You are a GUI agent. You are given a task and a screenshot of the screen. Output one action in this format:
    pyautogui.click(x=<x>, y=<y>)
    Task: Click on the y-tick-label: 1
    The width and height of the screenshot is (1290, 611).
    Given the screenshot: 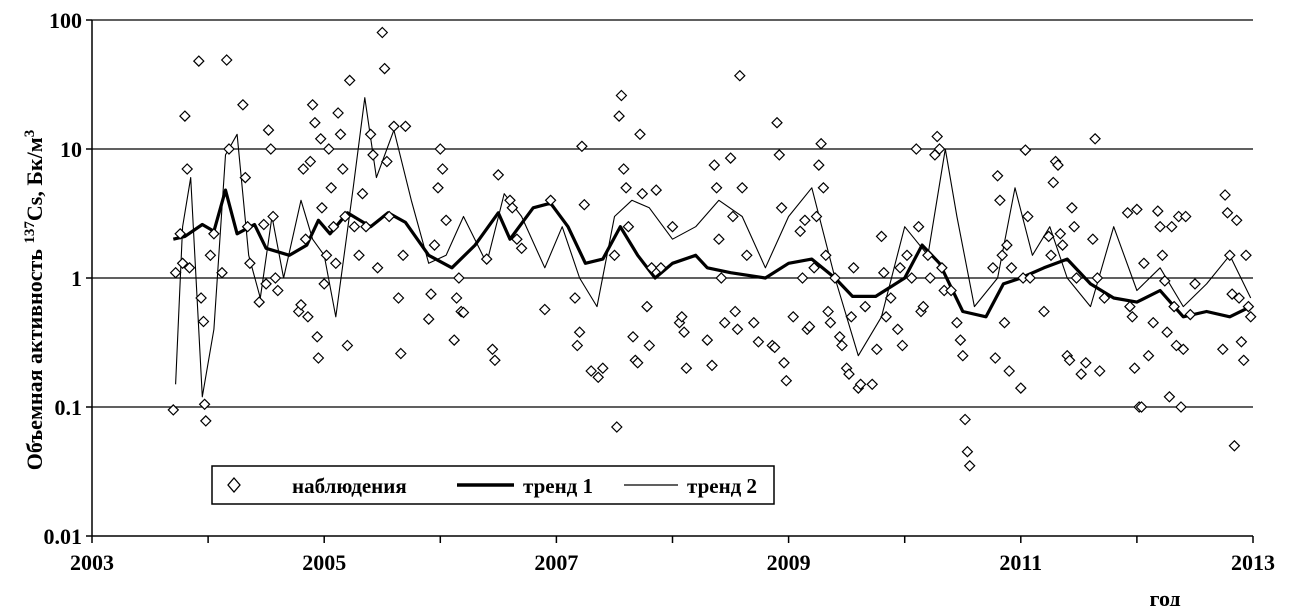 What is the action you would take?
    pyautogui.click(x=76, y=278)
    